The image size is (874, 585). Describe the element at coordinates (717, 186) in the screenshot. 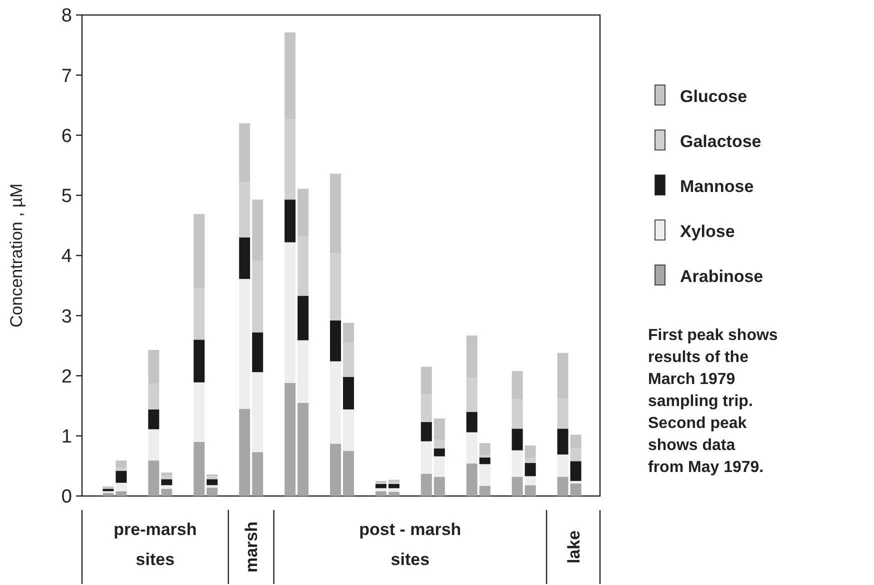

I see `legend-label: Mannose` at that location.